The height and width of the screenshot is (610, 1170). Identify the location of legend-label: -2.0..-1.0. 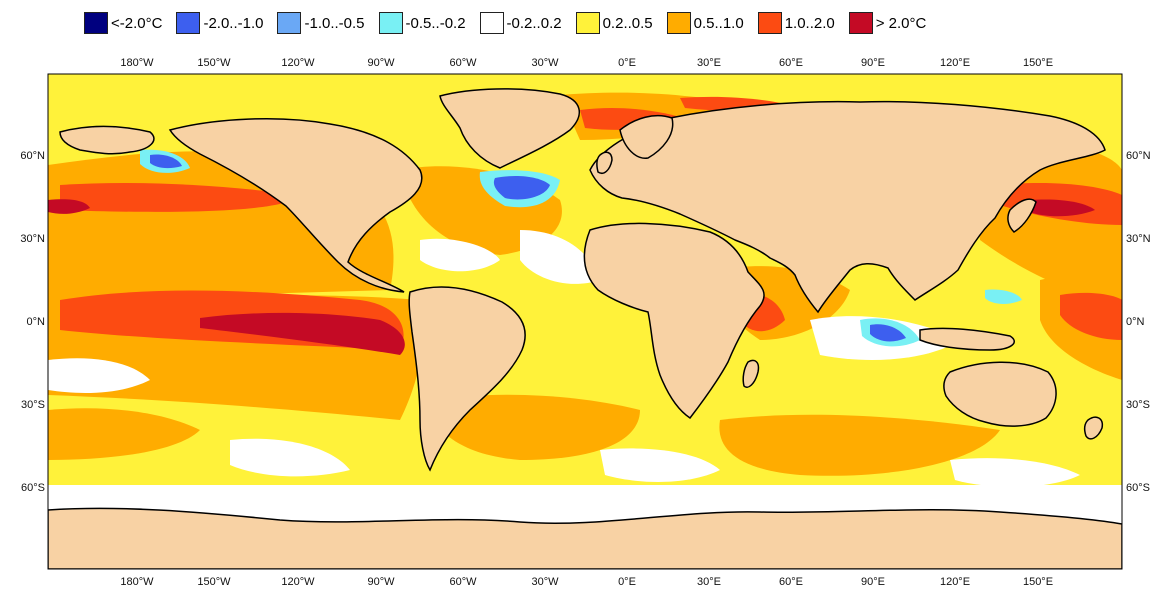
(233, 23).